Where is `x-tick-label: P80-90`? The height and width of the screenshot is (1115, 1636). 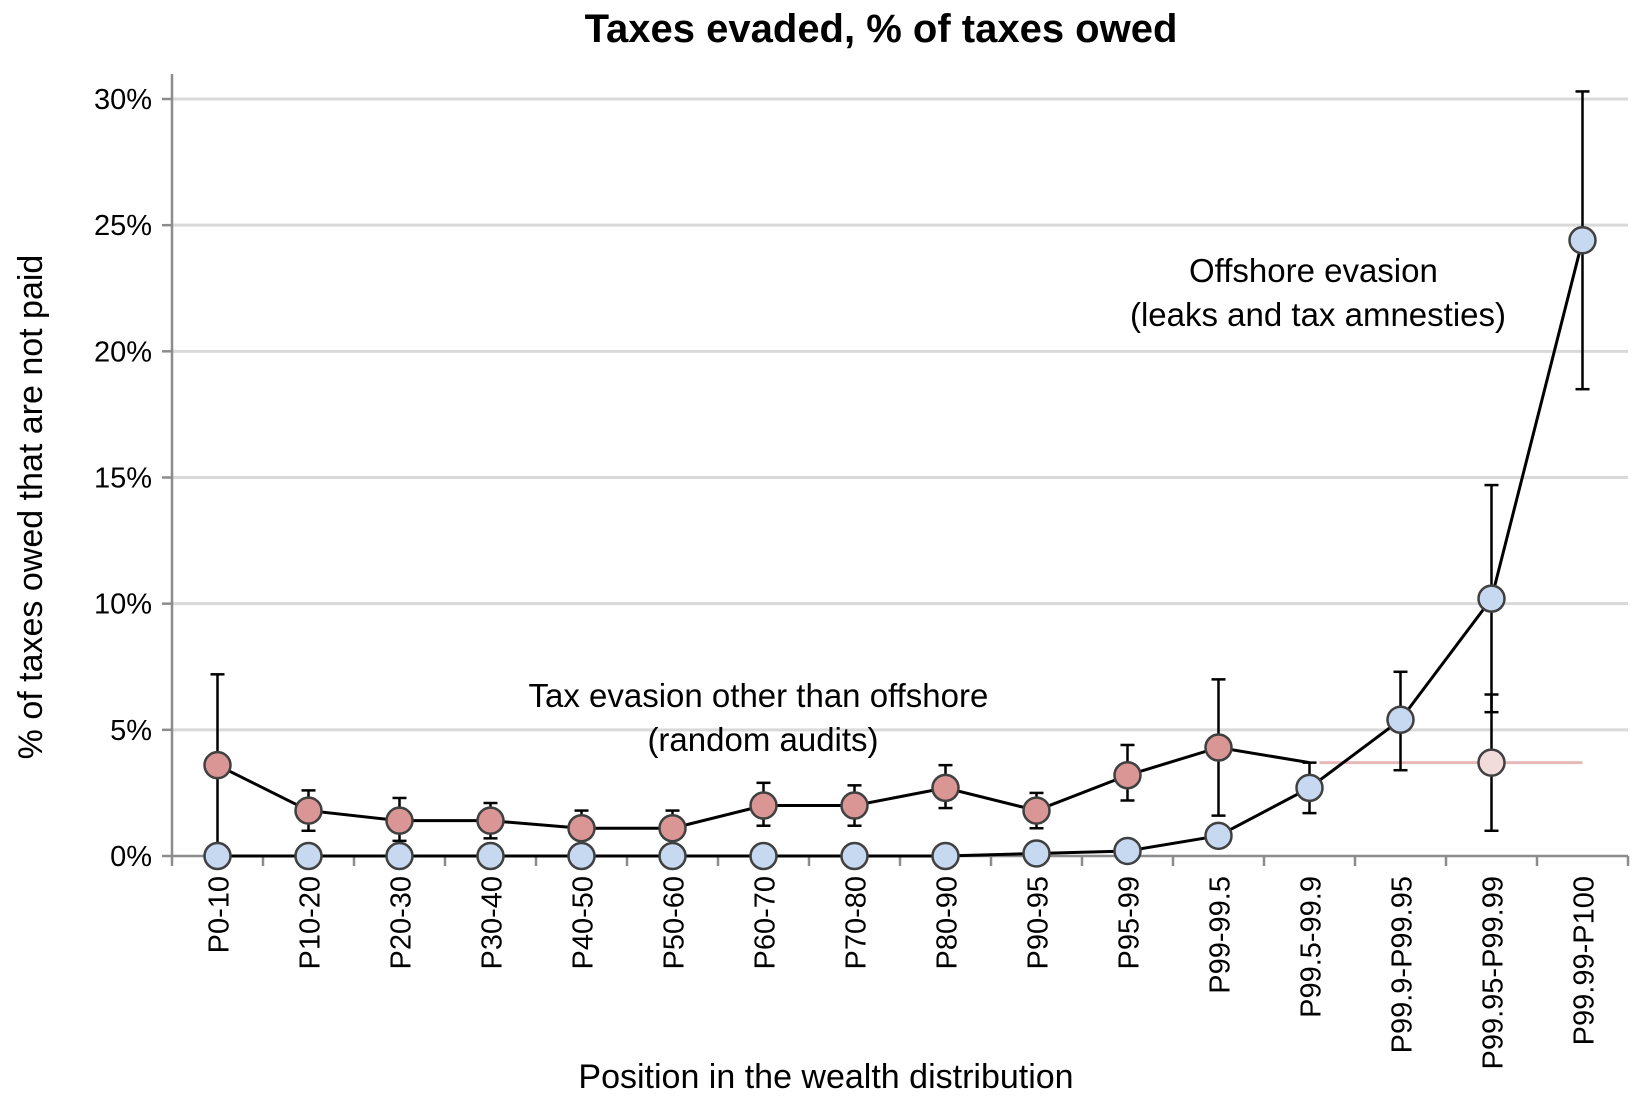
x-tick-label: P80-90 is located at coordinates (948, 923).